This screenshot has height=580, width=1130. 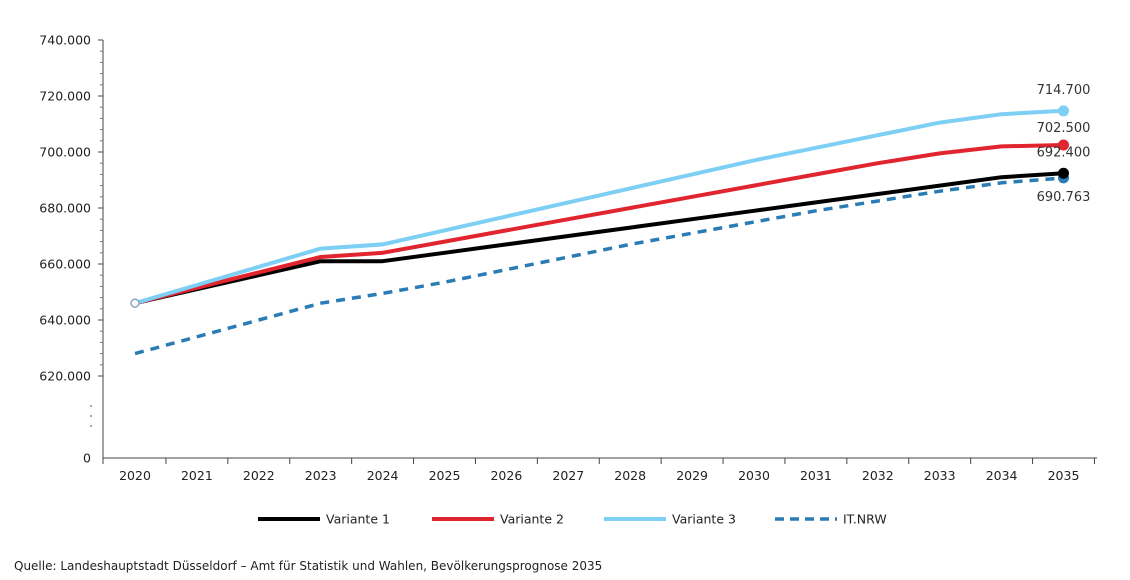 I want to click on x-tick-label: 2034, so click(x=1002, y=475).